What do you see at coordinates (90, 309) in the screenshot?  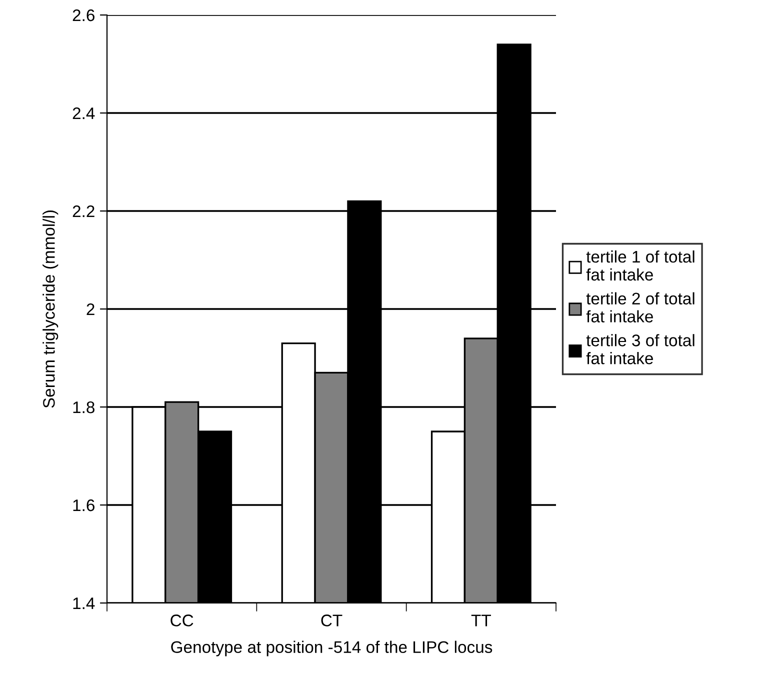 I see `y-tick-label: 2` at bounding box center [90, 309].